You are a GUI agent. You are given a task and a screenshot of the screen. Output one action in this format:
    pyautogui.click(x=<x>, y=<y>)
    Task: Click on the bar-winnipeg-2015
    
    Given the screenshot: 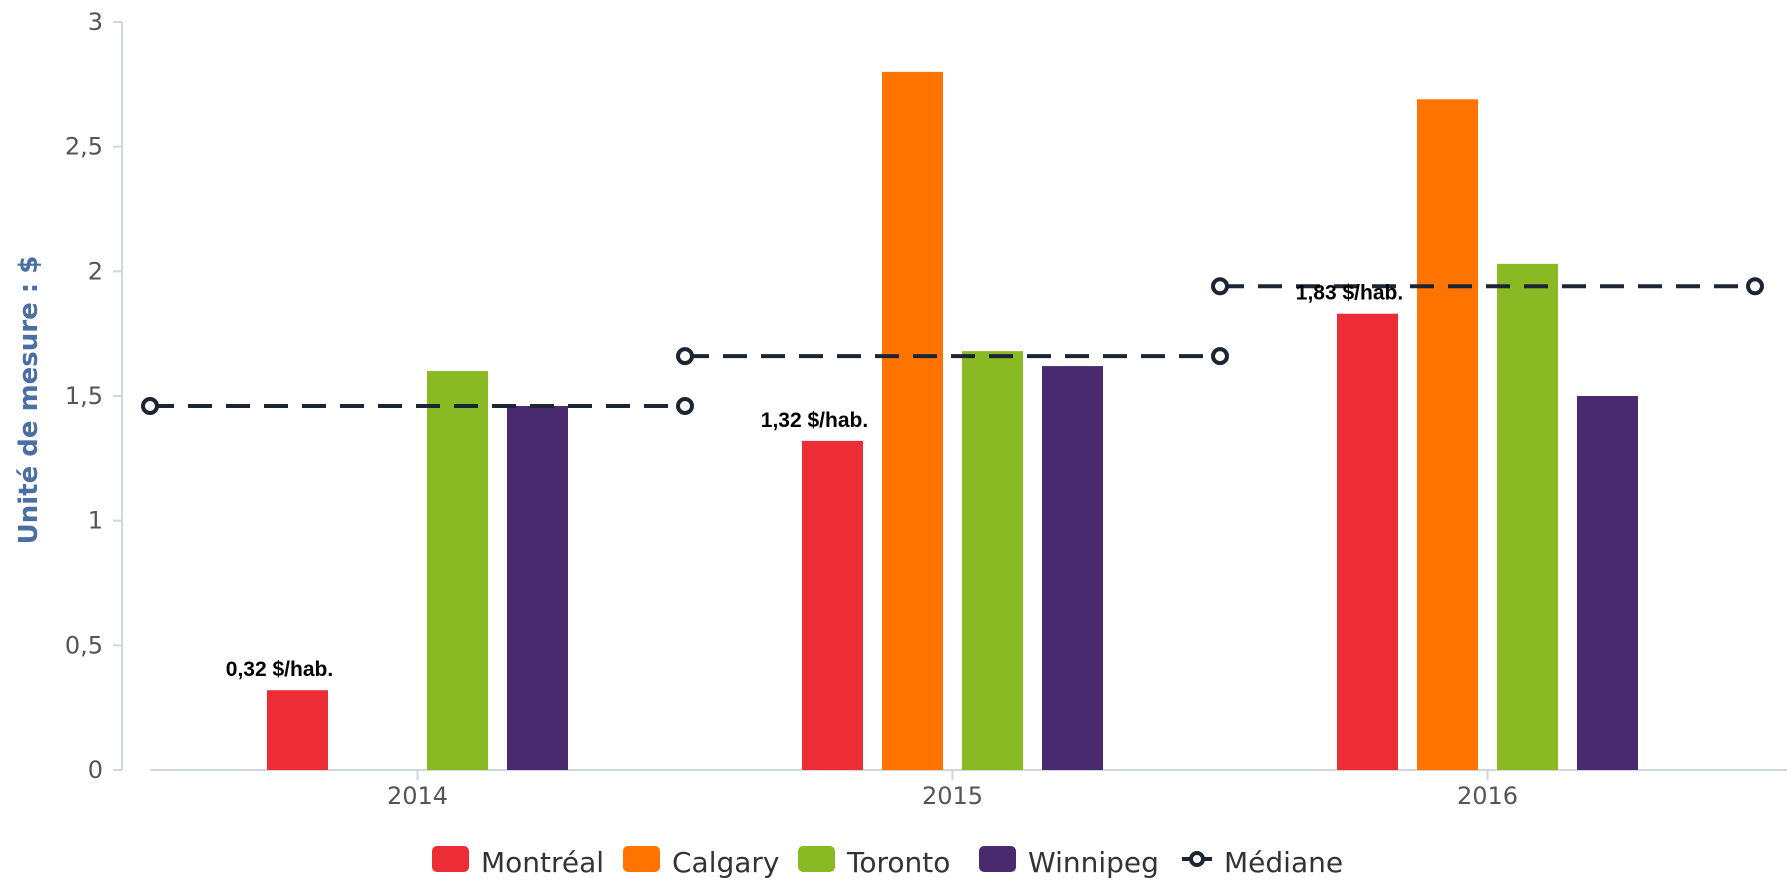 What is the action you would take?
    pyautogui.click(x=1072, y=568)
    